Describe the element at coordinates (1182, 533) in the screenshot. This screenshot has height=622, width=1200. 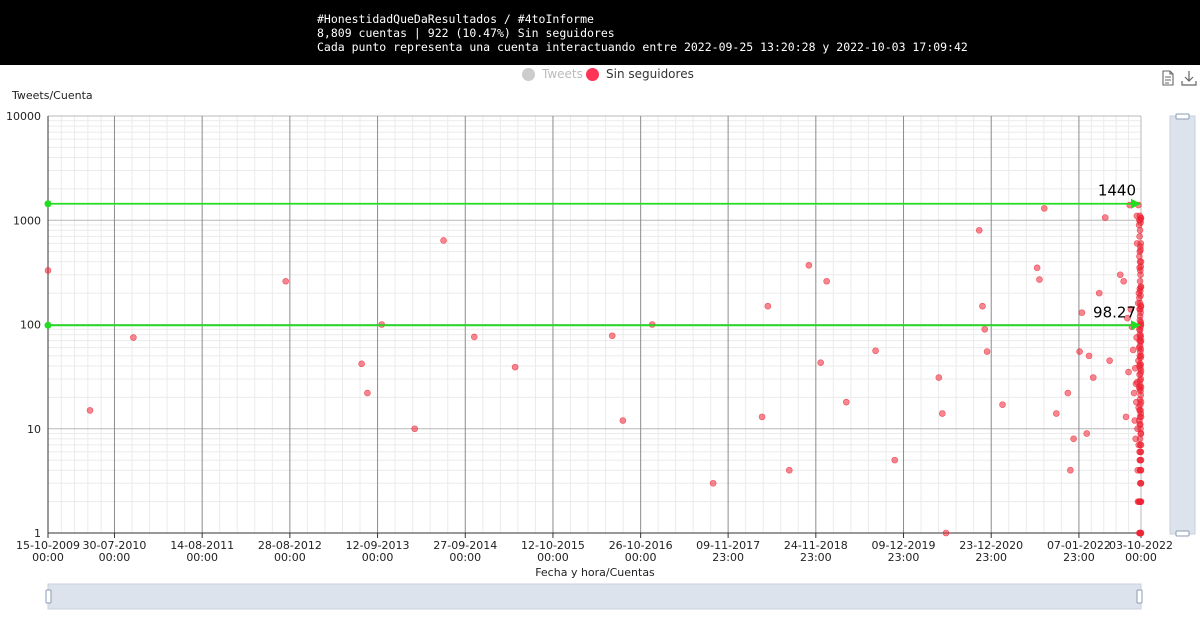
I see `y-slider-handle-bottom` at that location.